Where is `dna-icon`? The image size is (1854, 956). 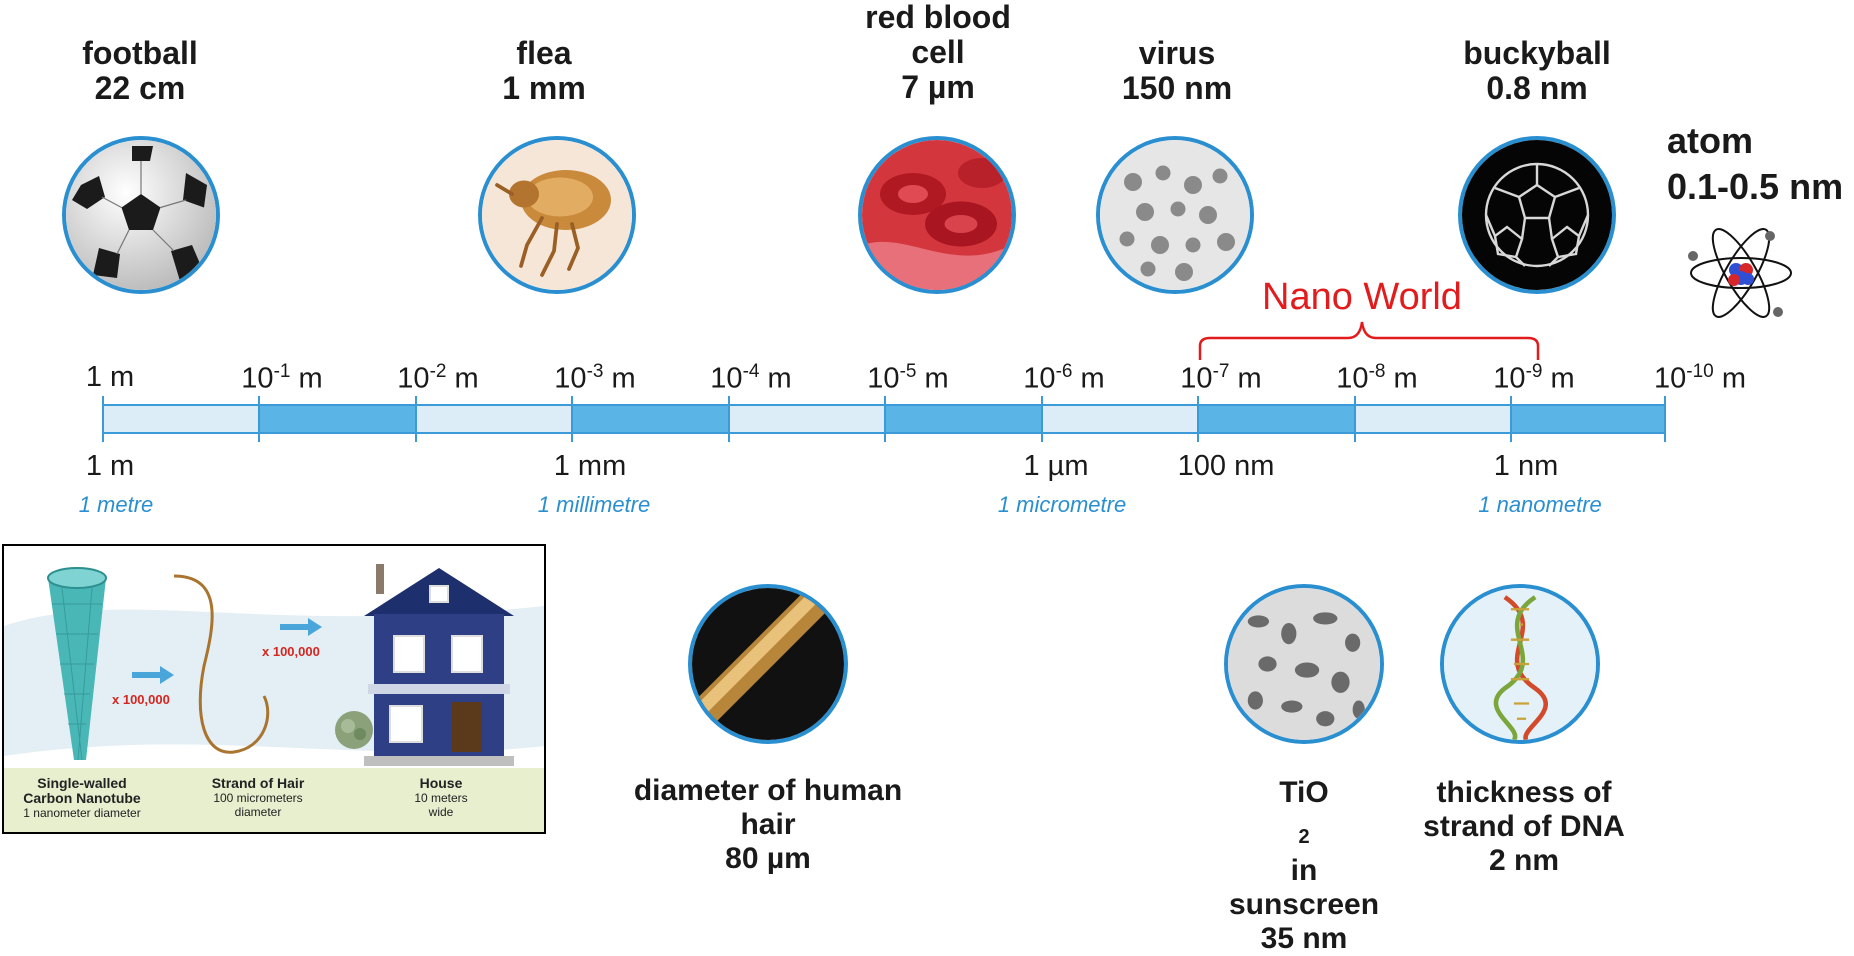
dna-icon is located at coordinates (1520, 664).